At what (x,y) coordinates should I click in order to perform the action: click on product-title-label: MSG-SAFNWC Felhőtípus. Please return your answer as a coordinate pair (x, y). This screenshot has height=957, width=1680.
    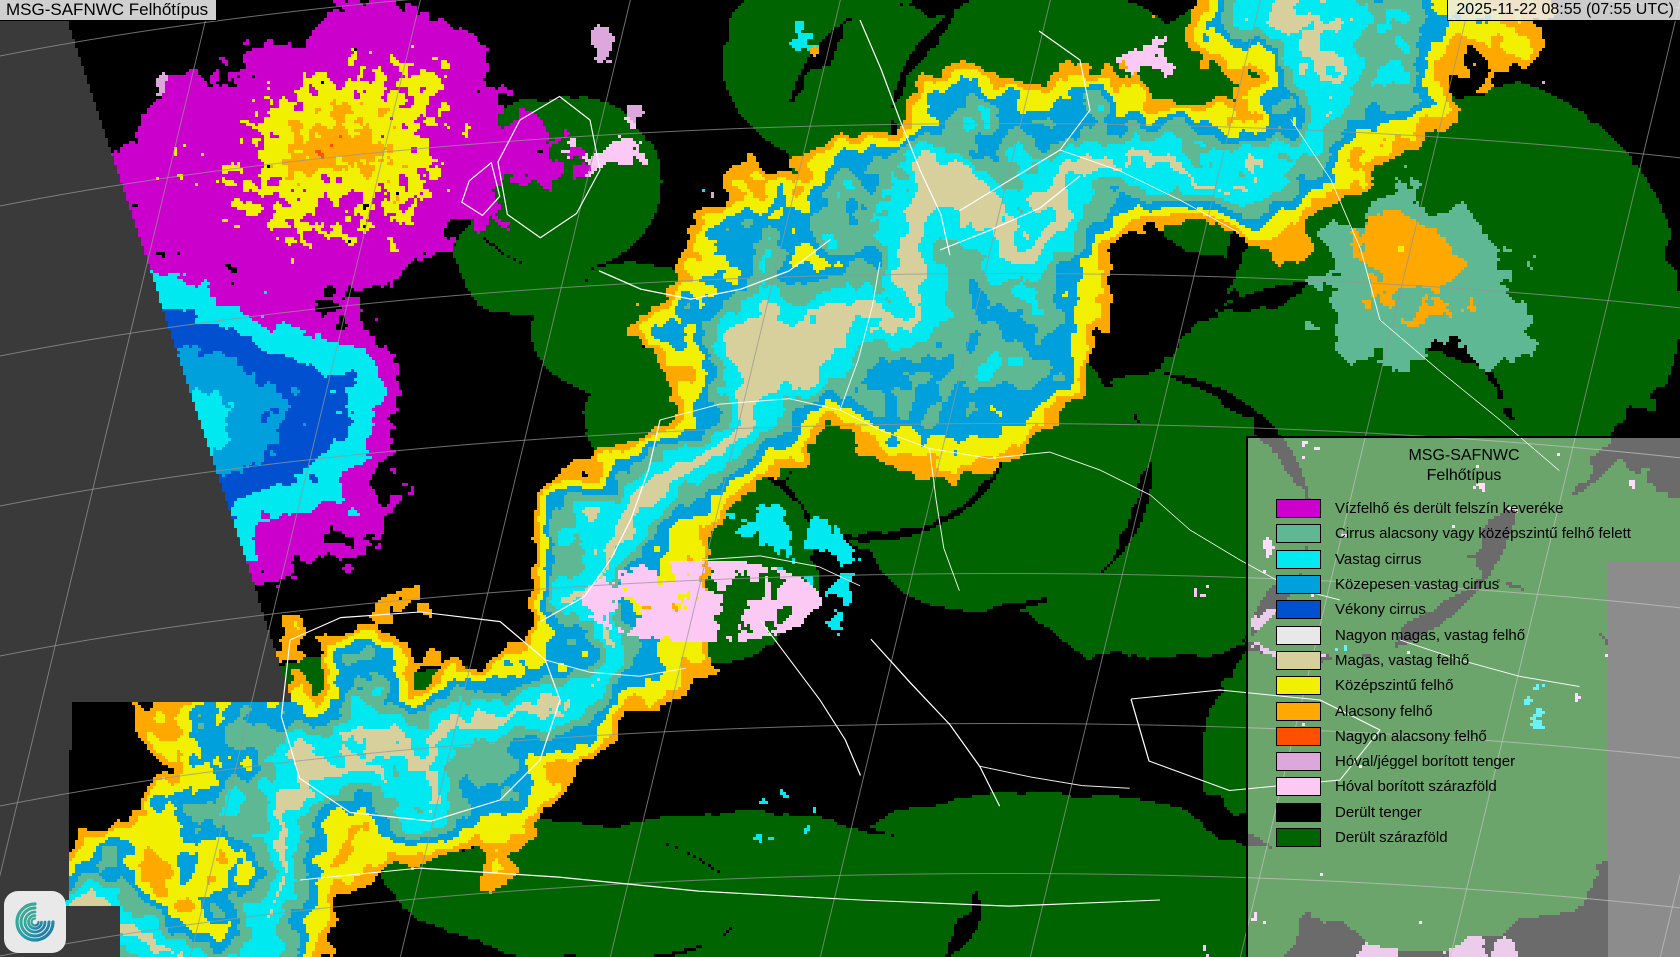
    Looking at the image, I should click on (107, 9).